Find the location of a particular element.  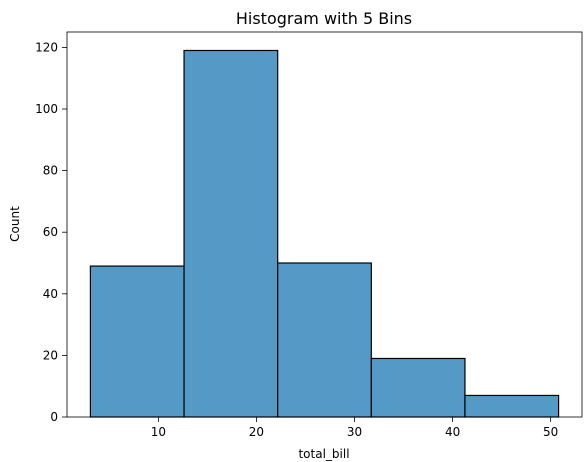

x-tick-label-50: 50 is located at coordinates (550, 432).